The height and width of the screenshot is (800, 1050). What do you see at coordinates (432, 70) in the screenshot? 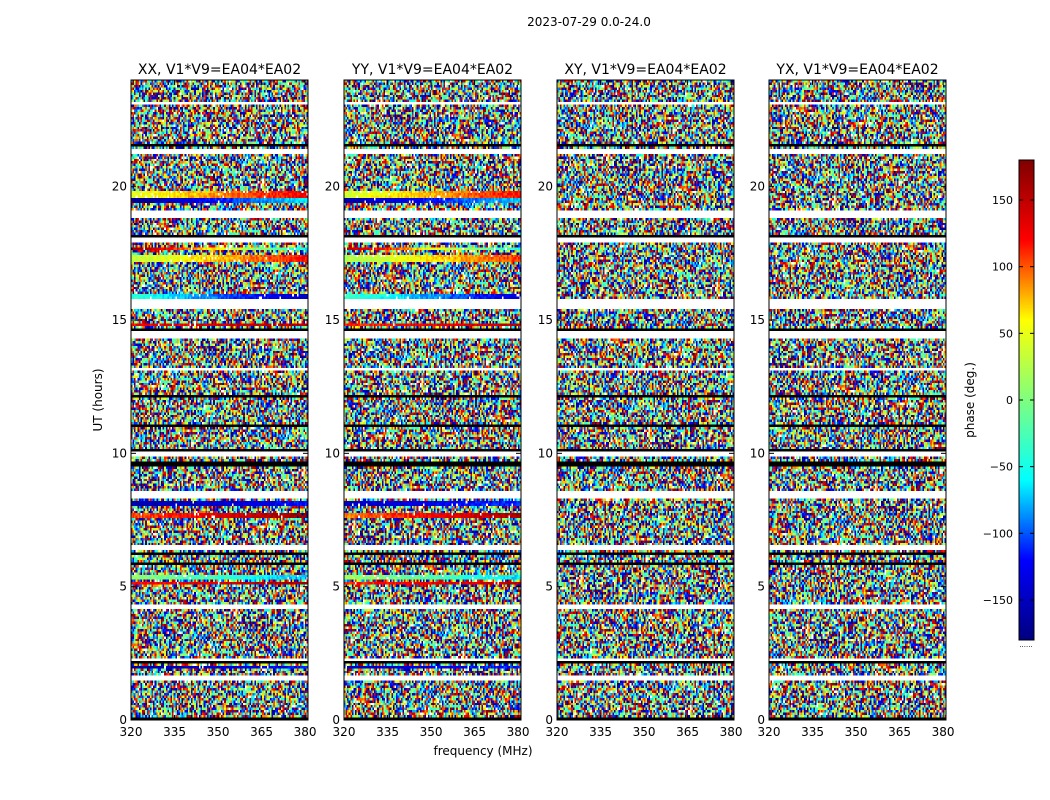
I see `panel-title: YY, V1*V9=EA04*EA02` at bounding box center [432, 70].